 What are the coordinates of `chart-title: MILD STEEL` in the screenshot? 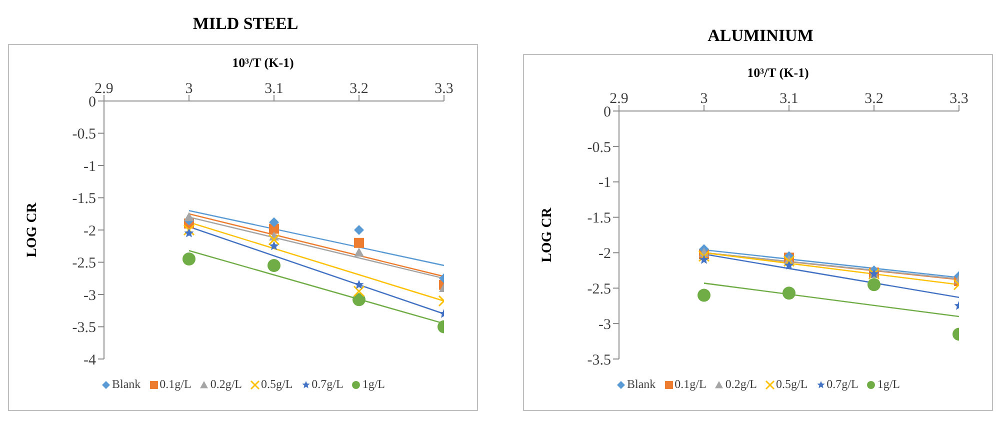 It's located at (246, 24).